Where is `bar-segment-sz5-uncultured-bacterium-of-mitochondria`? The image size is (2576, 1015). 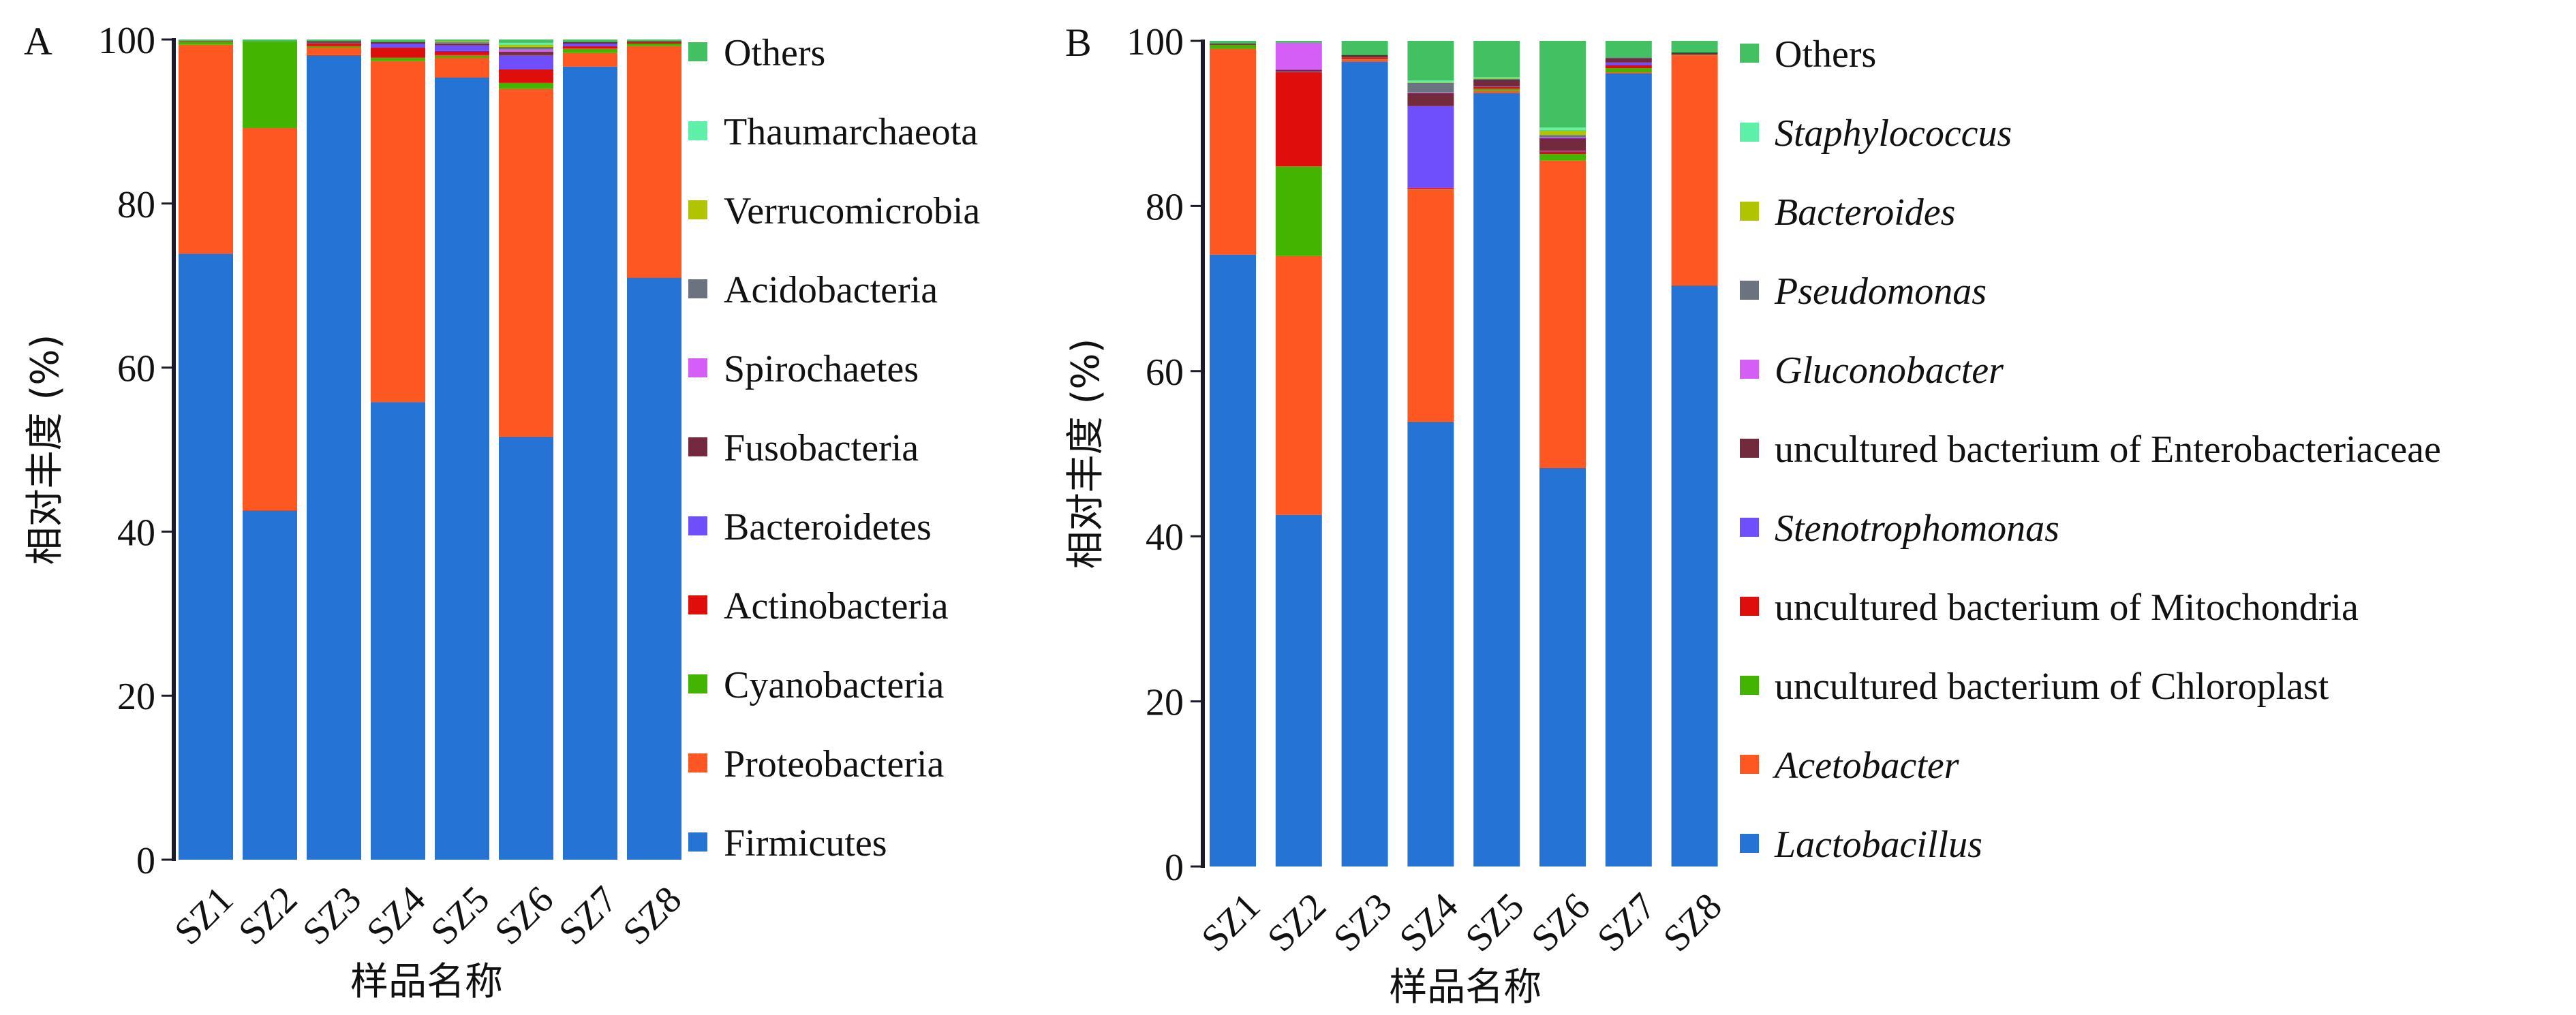 bar-segment-sz5-uncultured-bacterium-of-mitochondria is located at coordinates (1497, 88).